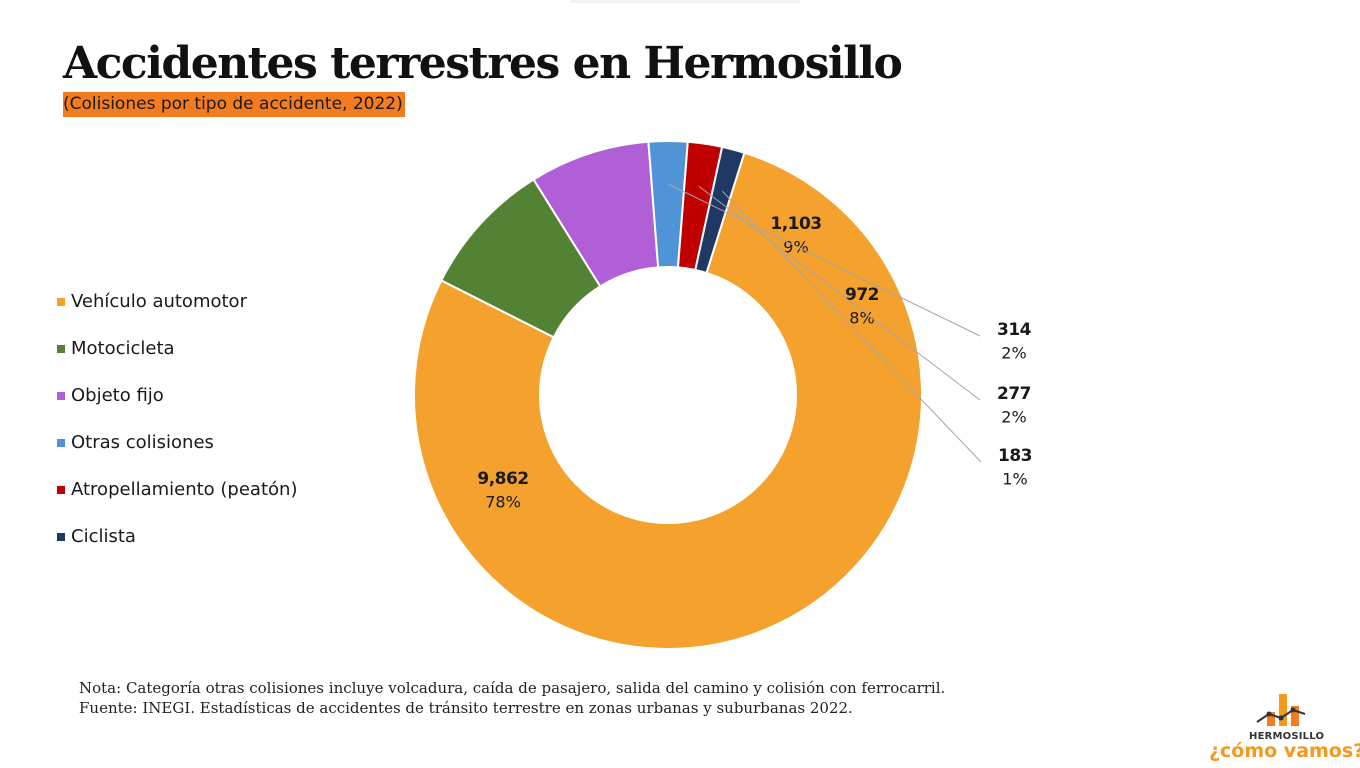 This screenshot has width=1360, height=768. I want to click on data-label-value: 277, so click(1014, 394).